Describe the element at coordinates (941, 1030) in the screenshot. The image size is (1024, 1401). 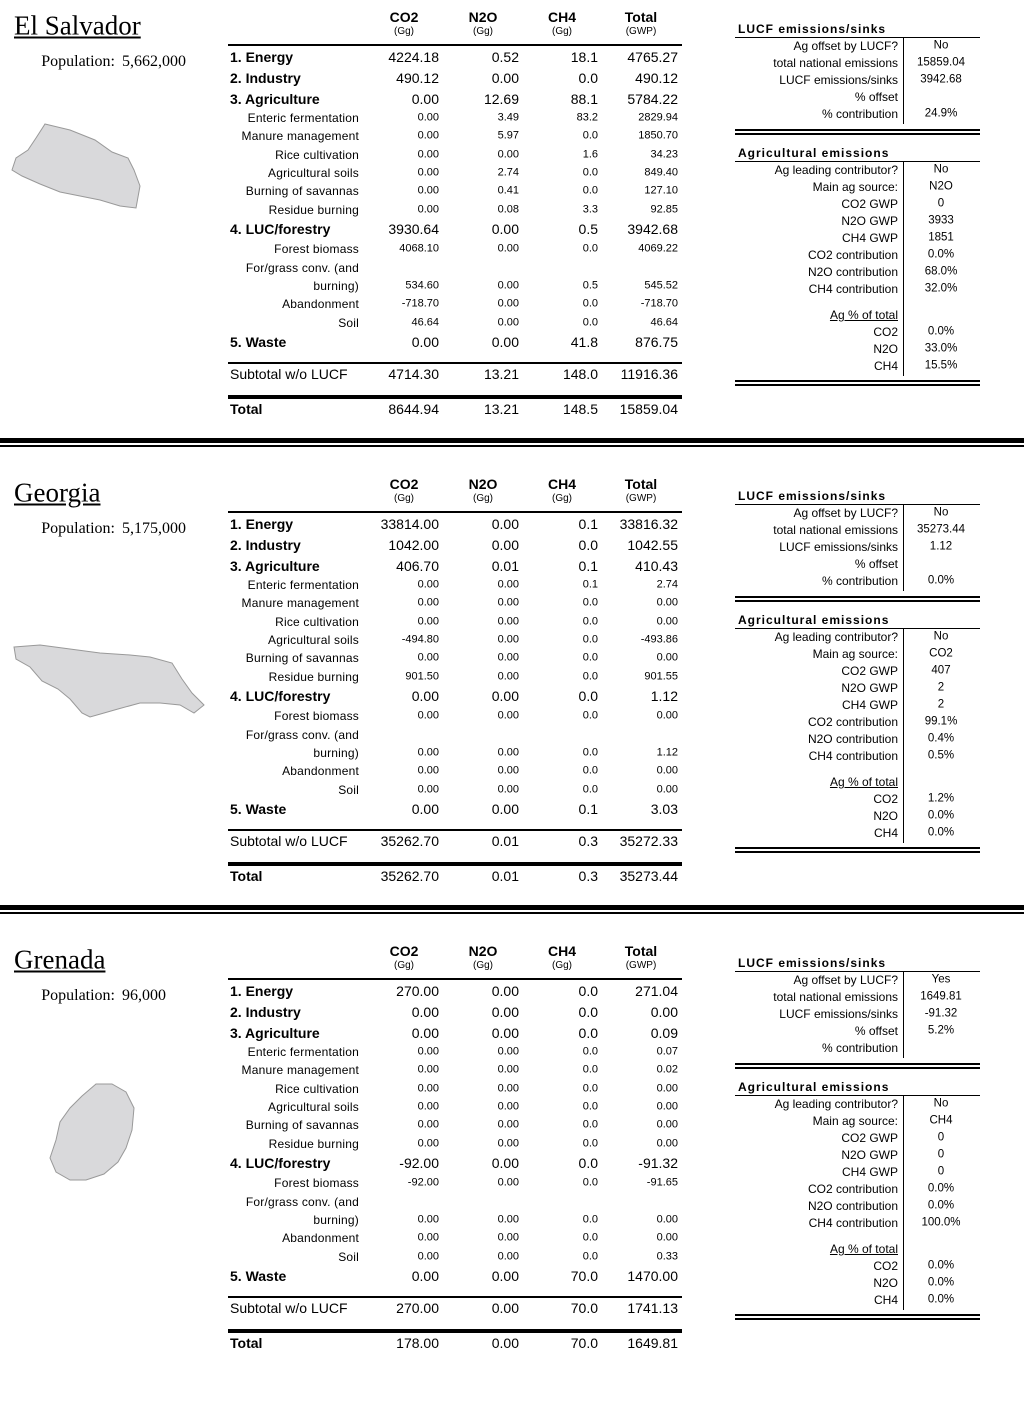
I see `panel-value: 5.2%` at that location.